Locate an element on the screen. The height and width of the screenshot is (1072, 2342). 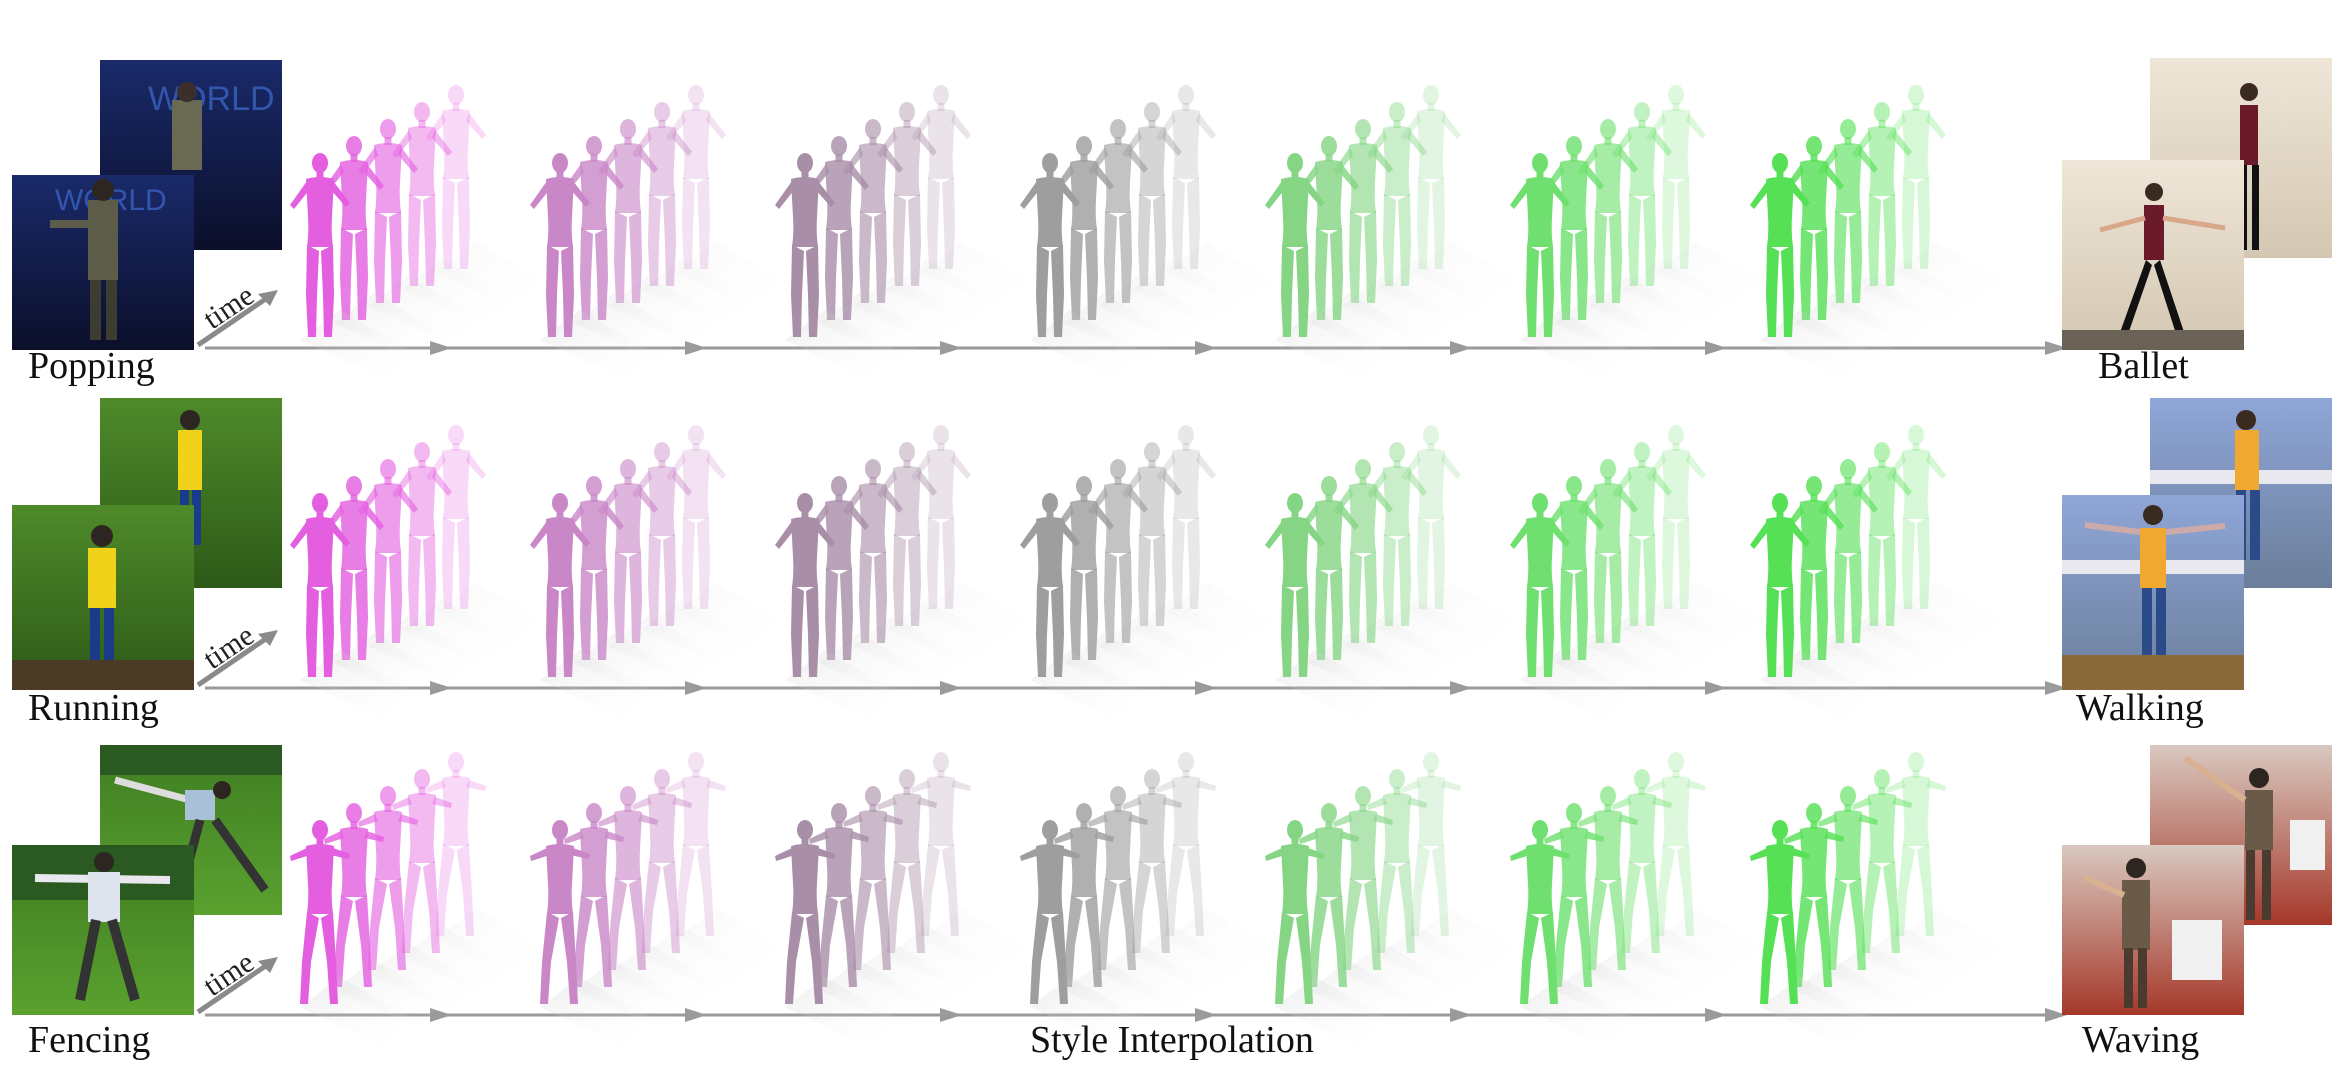
caption: Style Interpolation is located at coordinates (1172, 1040).